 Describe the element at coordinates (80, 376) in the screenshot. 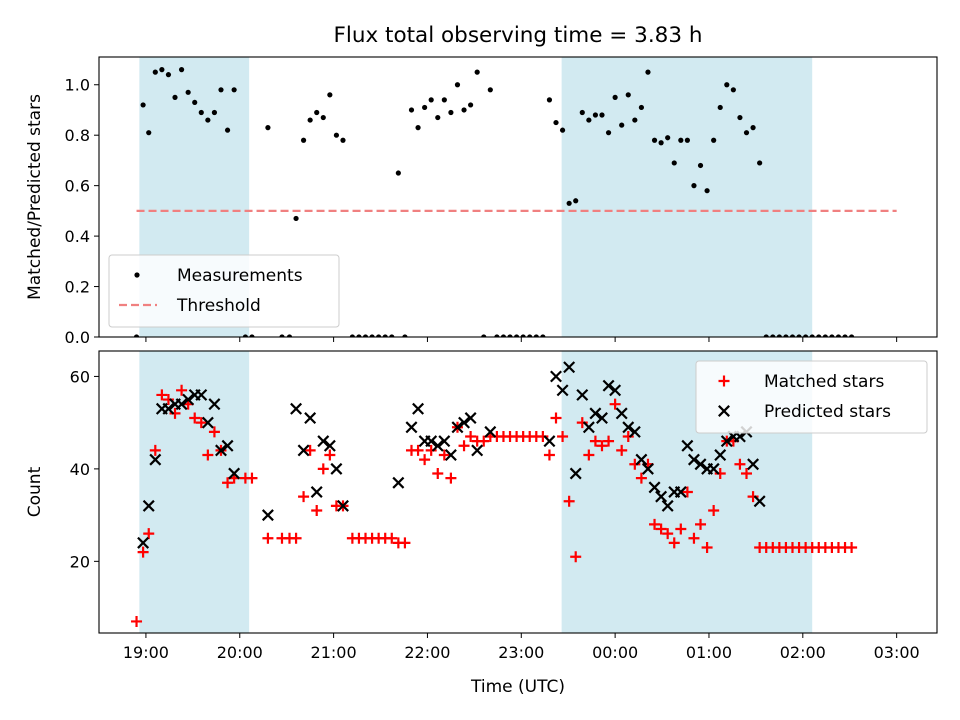

I see `y-tick-label: 60` at that location.